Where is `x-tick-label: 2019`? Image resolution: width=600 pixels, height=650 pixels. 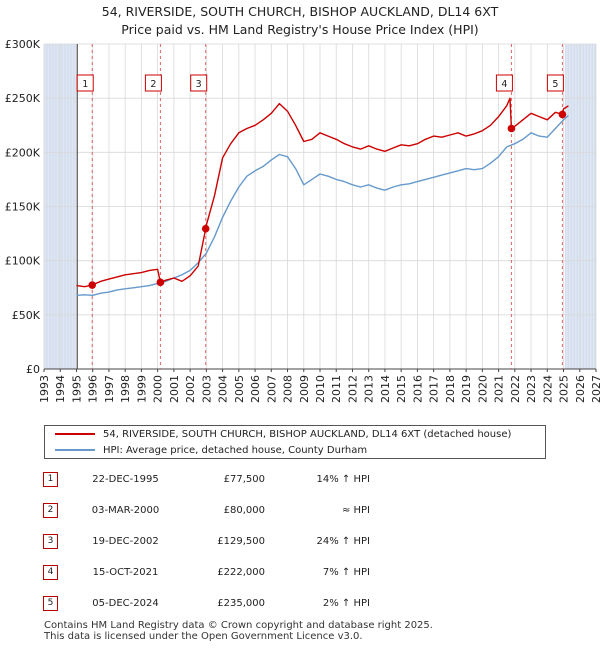 x-tick-label: 2019 is located at coordinates (466, 389).